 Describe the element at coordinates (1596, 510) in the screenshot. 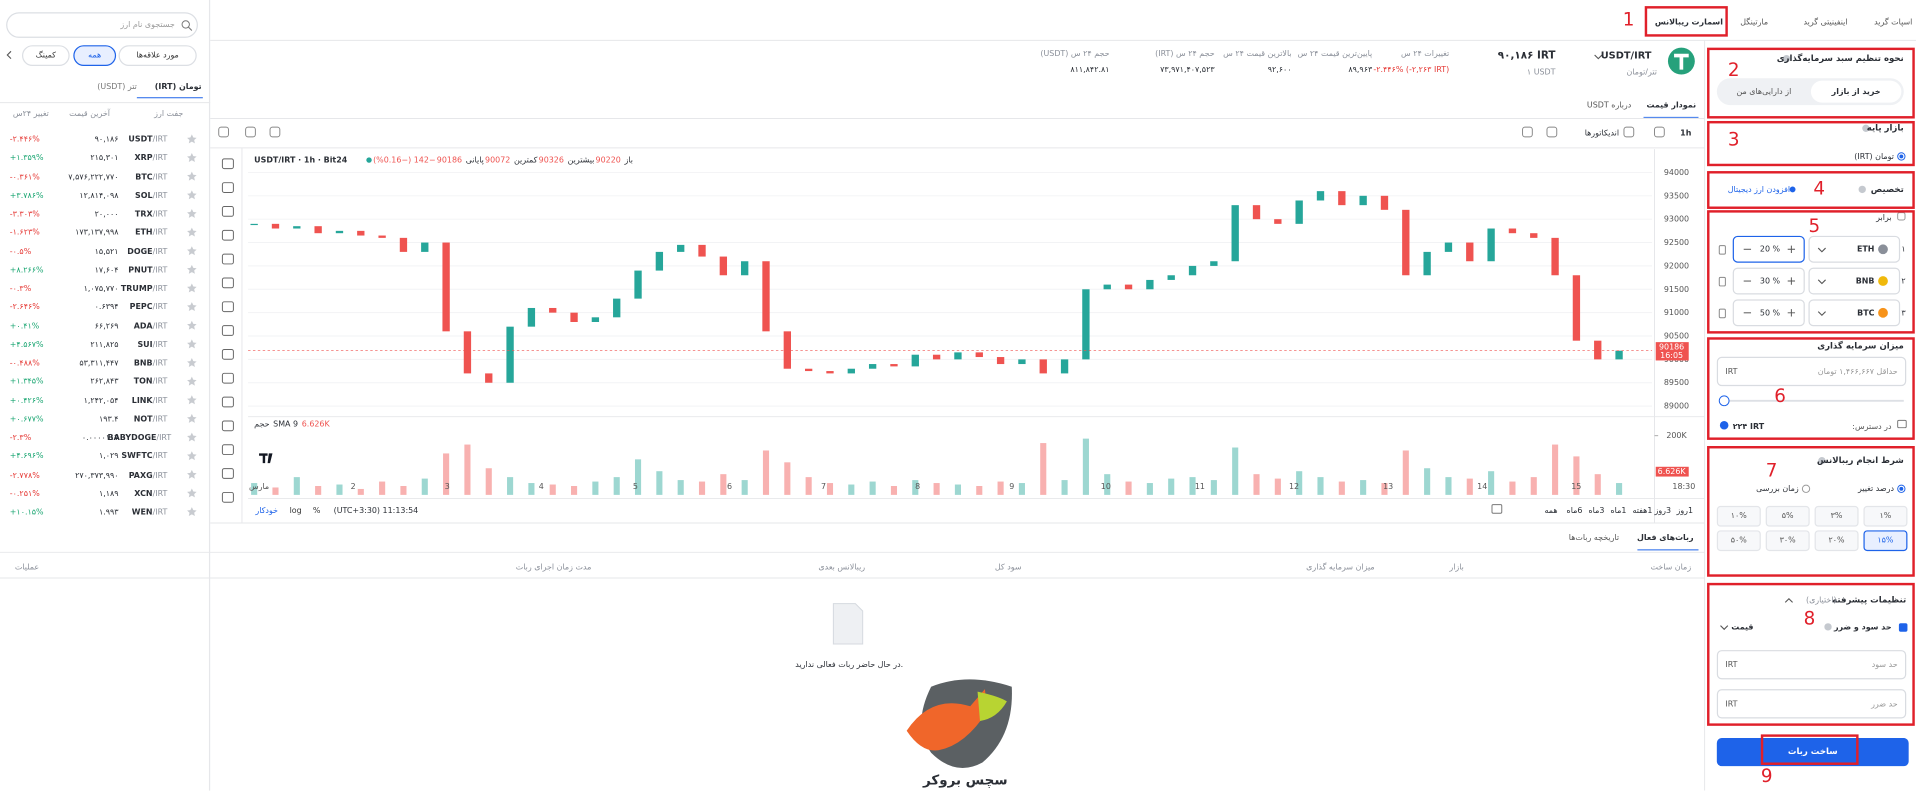

I see `range-button: 3ماه` at that location.